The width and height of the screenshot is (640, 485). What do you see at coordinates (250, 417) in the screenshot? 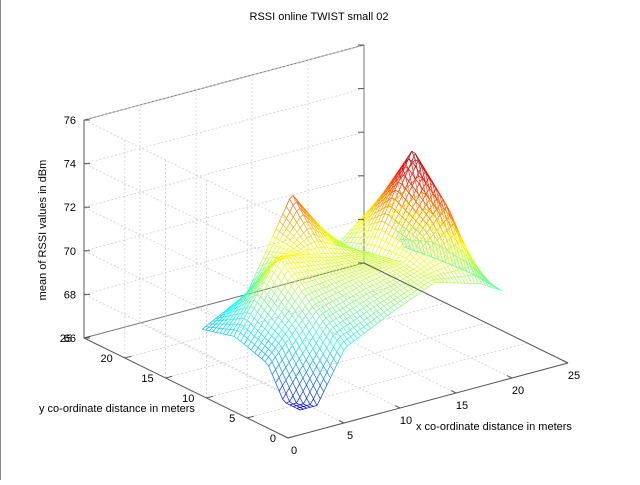
I see `y-tick` at bounding box center [250, 417].